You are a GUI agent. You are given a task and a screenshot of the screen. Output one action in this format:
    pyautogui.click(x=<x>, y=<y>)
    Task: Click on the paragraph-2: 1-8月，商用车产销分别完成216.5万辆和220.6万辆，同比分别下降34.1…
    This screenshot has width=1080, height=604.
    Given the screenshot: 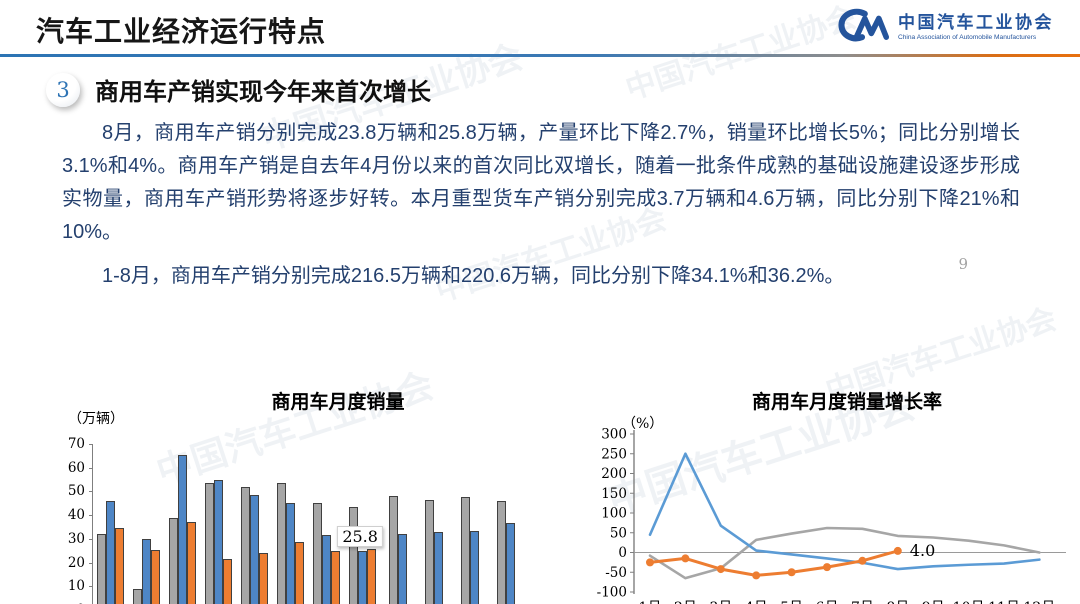 What is the action you would take?
    pyautogui.click(x=473, y=276)
    